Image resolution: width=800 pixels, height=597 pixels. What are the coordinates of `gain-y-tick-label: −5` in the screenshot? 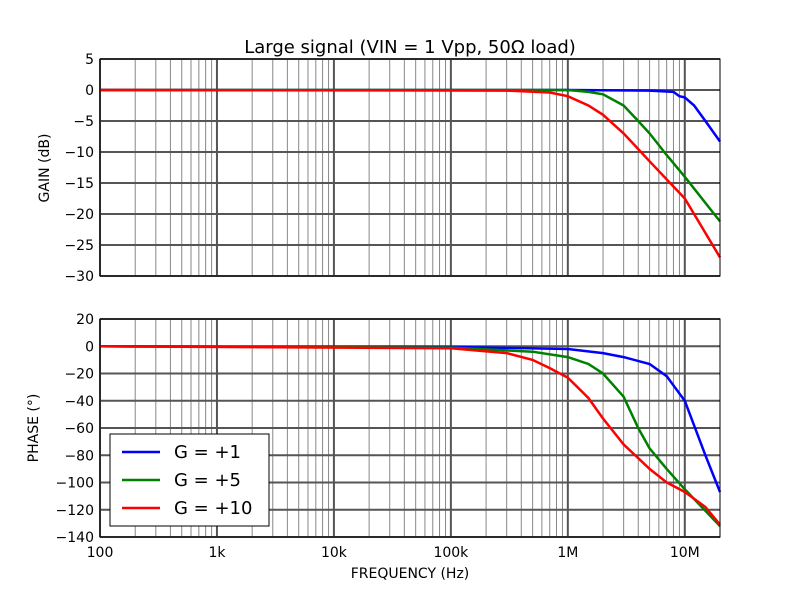 It's located at (83, 122).